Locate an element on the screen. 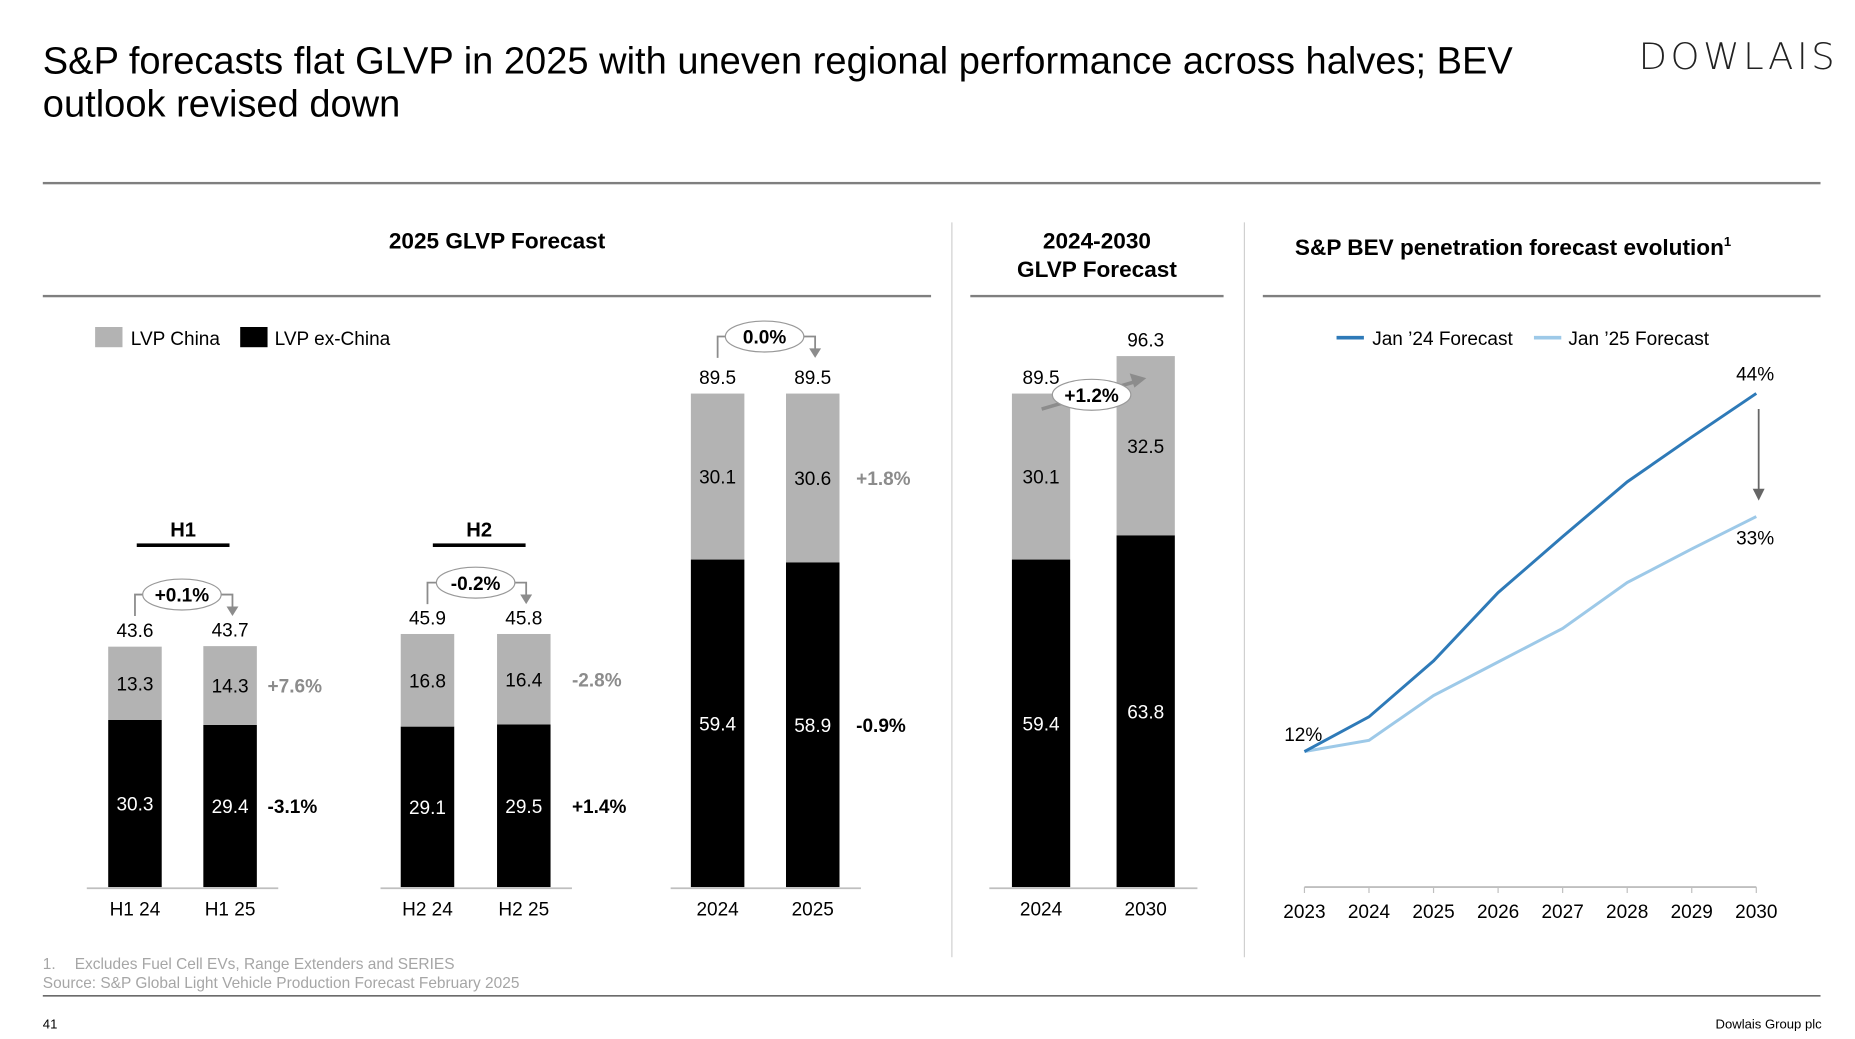 The image size is (1855, 1039). legend-label-exchina: LVP ex-China is located at coordinates (333, 339).